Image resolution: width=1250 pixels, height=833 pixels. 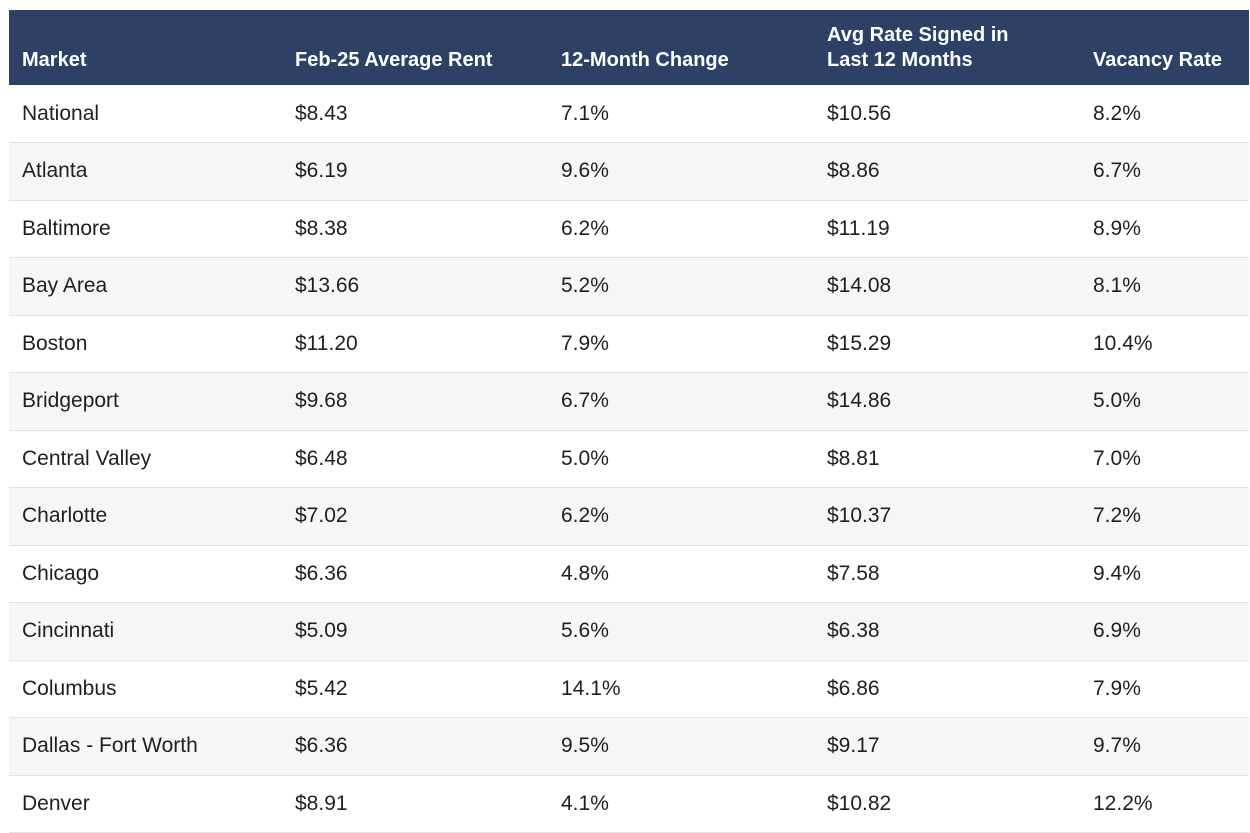 What do you see at coordinates (145, 171) in the screenshot?
I see `market-cell: Atlanta` at bounding box center [145, 171].